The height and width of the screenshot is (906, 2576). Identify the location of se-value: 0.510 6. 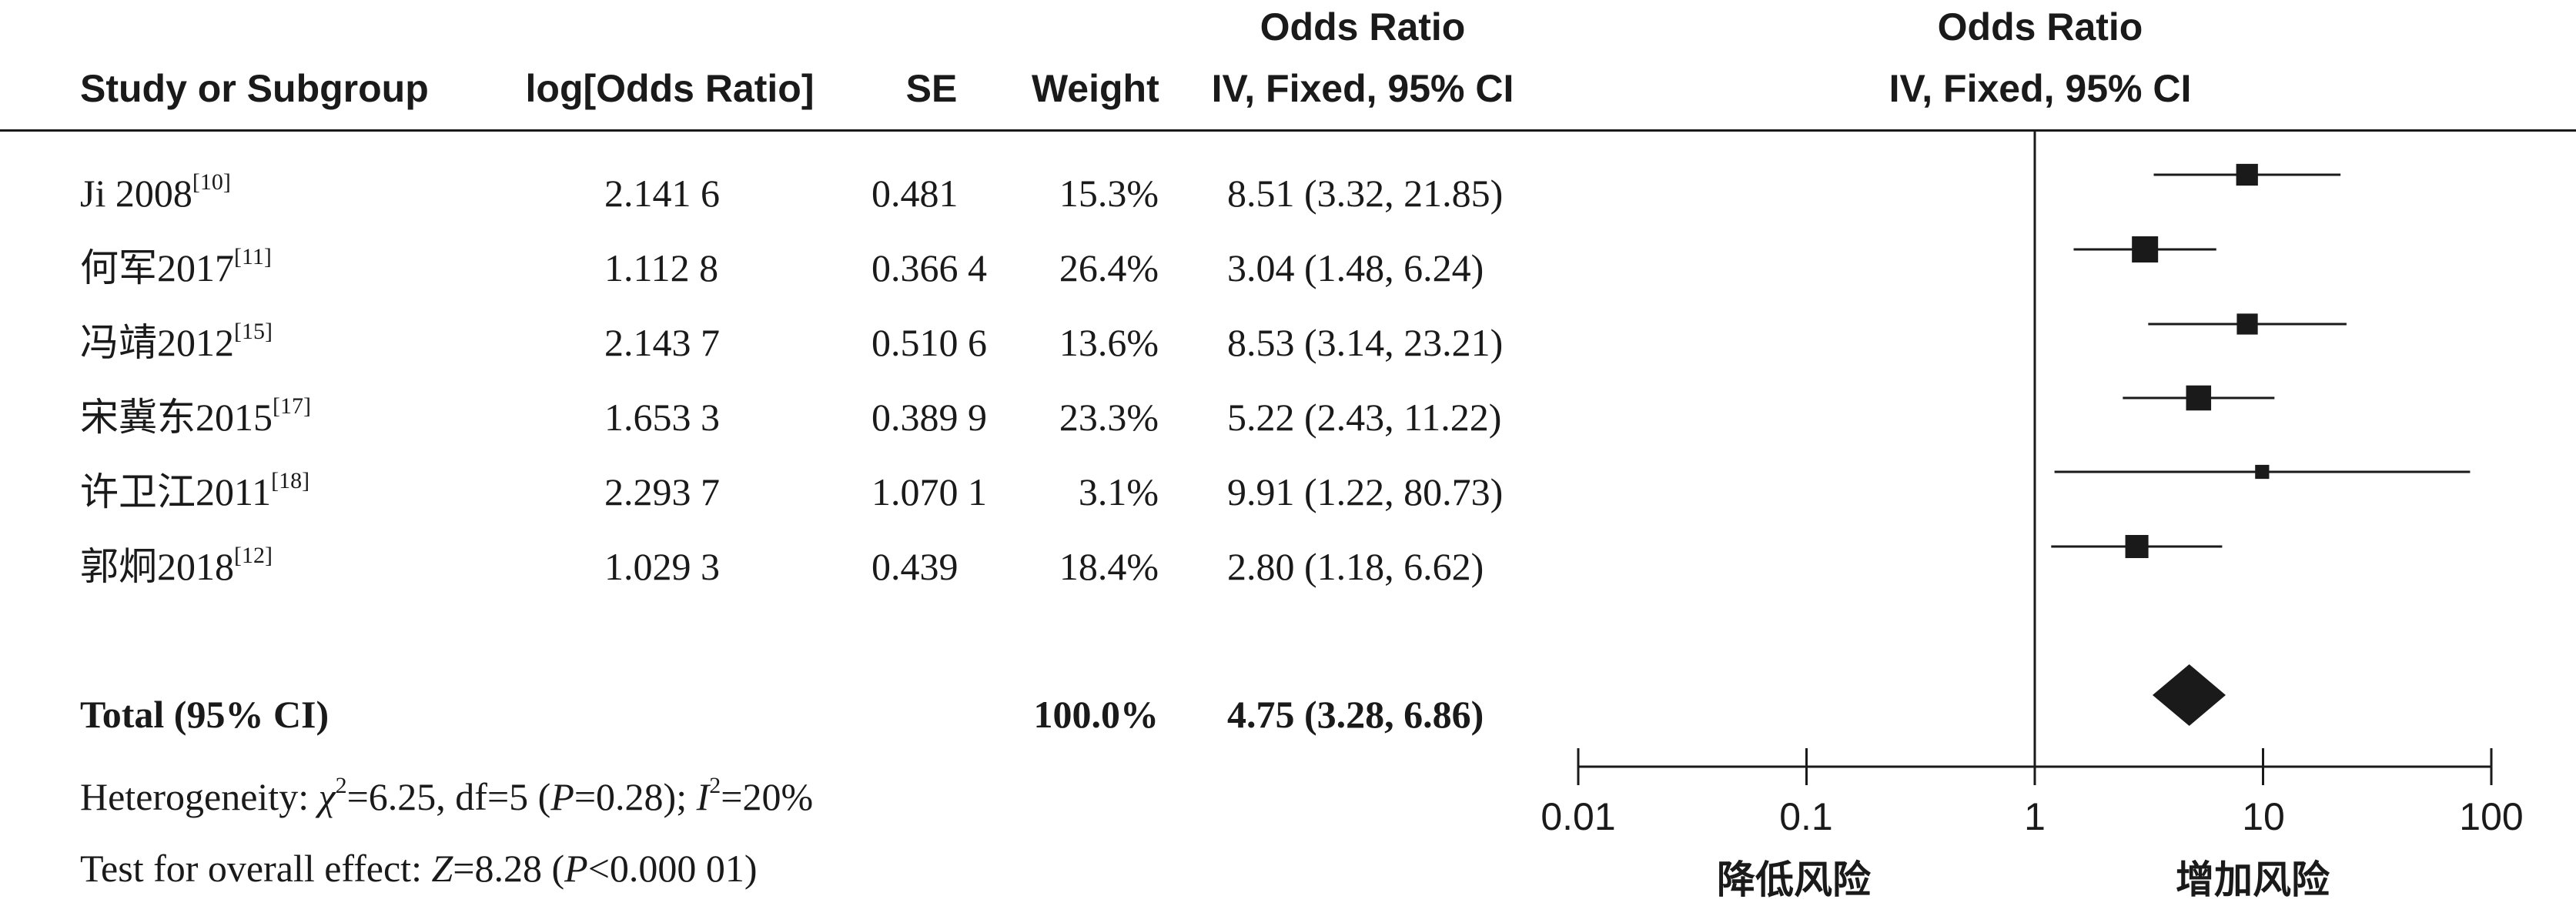
(929, 343).